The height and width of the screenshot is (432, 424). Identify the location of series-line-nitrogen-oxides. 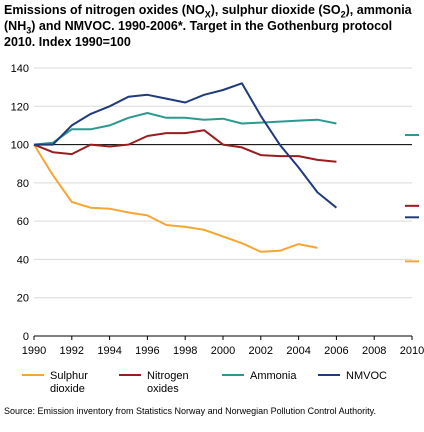
(185, 146).